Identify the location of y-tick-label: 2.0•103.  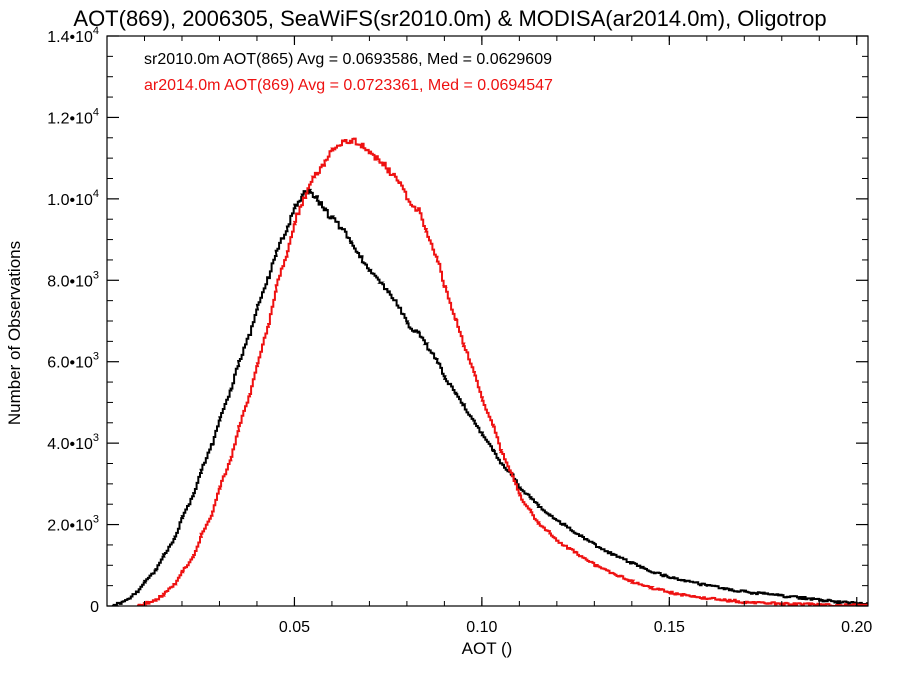
(73, 524).